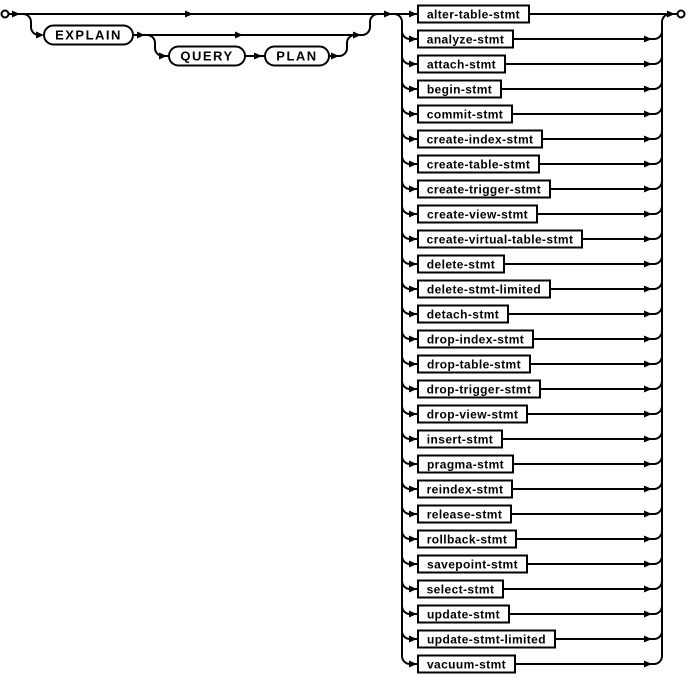  I want to click on stmt-drop-index-stmt: drop-index-stmt, so click(475, 339).